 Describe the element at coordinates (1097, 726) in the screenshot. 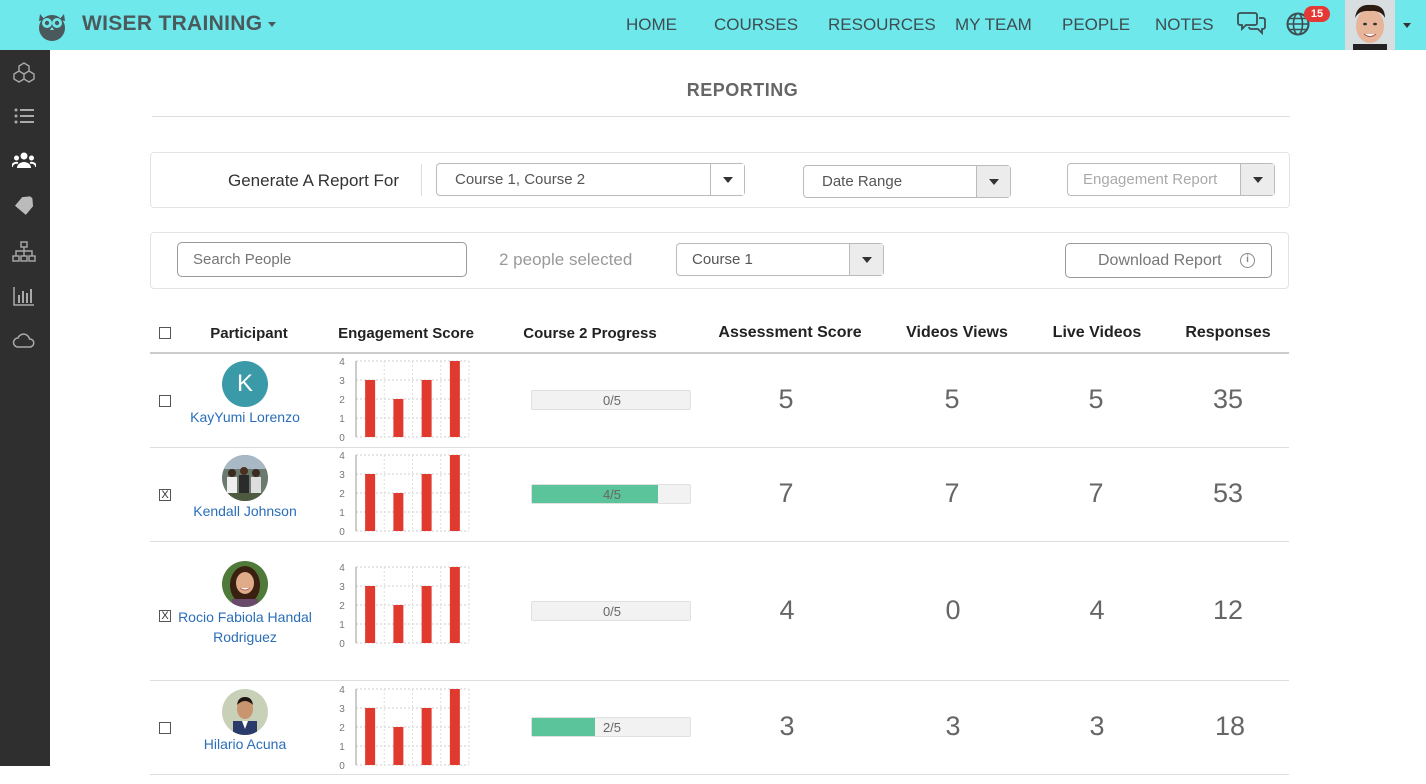

I see `live-videos: 3` at that location.